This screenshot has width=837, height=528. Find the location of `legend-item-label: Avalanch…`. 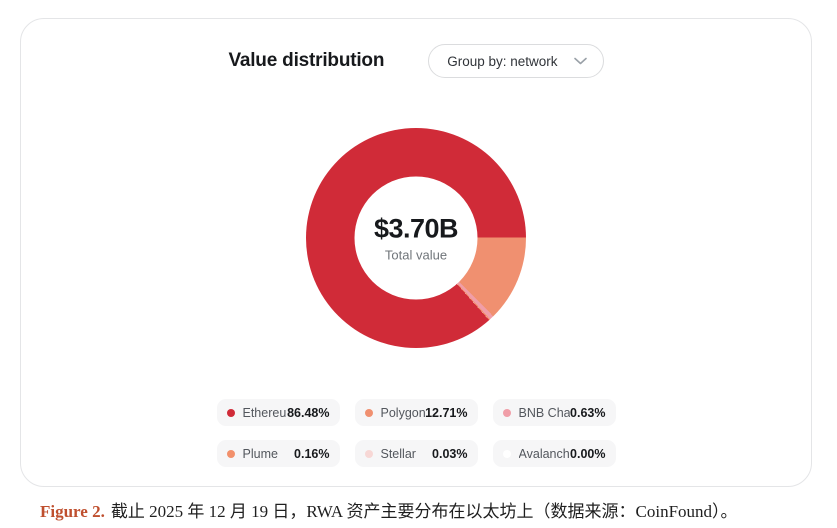

legend-item-label: Avalanch… is located at coordinates (544, 453).